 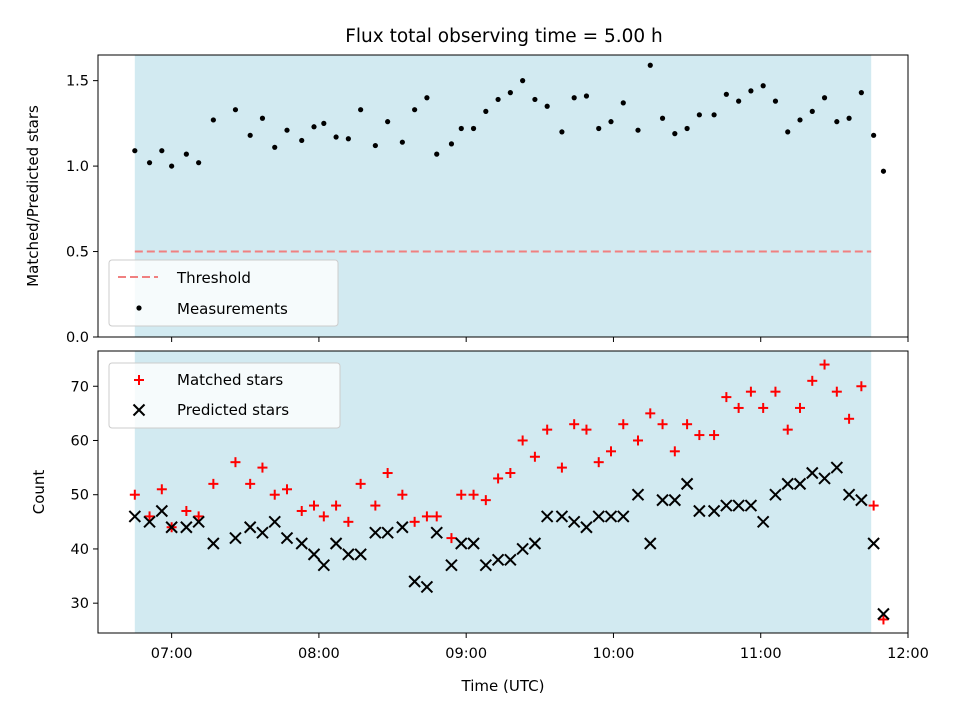 I want to click on counts-legend-box, so click(x=224, y=395).